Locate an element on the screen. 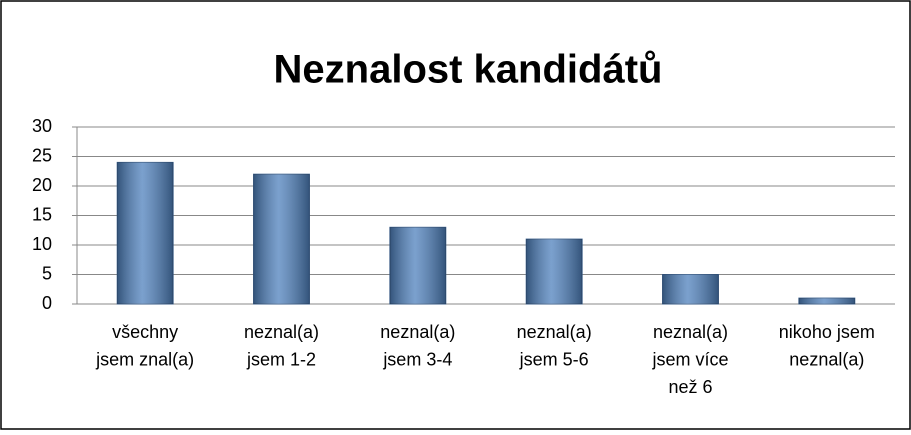 The height and width of the screenshot is (435, 911). x-tick-label-line: jsem více is located at coordinates (689, 359).